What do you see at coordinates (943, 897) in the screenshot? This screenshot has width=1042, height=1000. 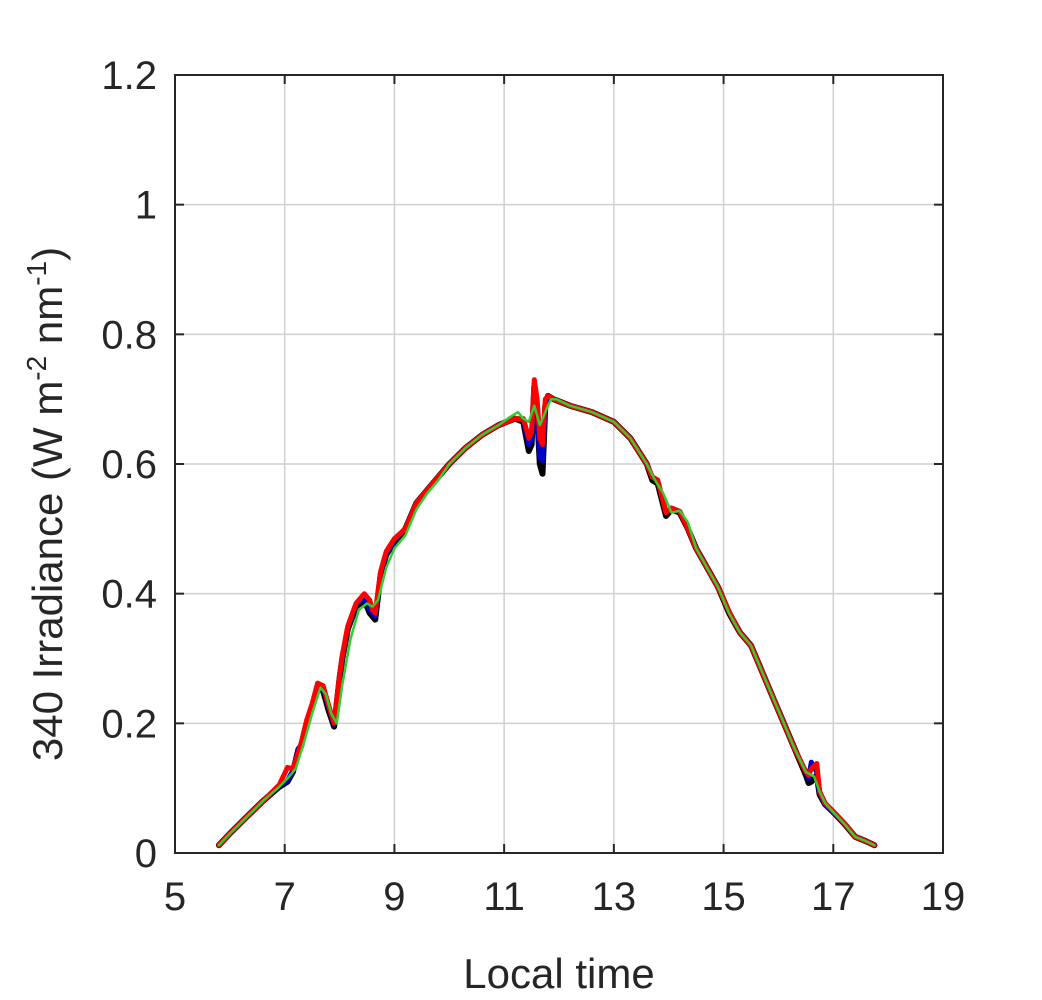 I see `x-tick-label: 19` at bounding box center [943, 897].